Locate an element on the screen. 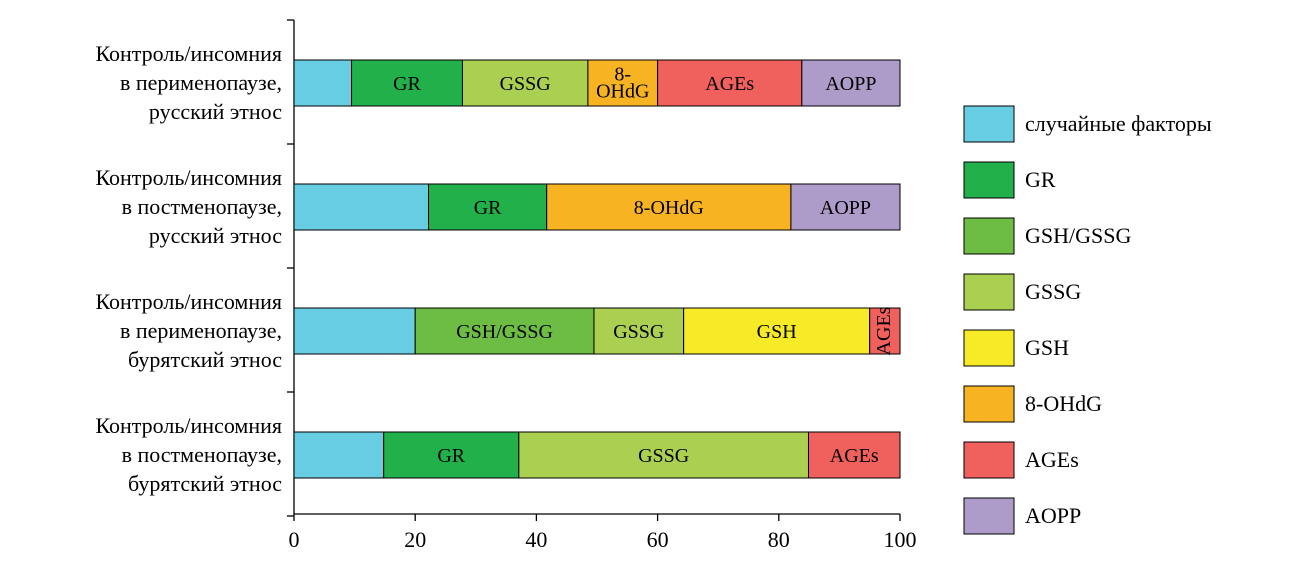  legend-label: GR is located at coordinates (1040, 179).